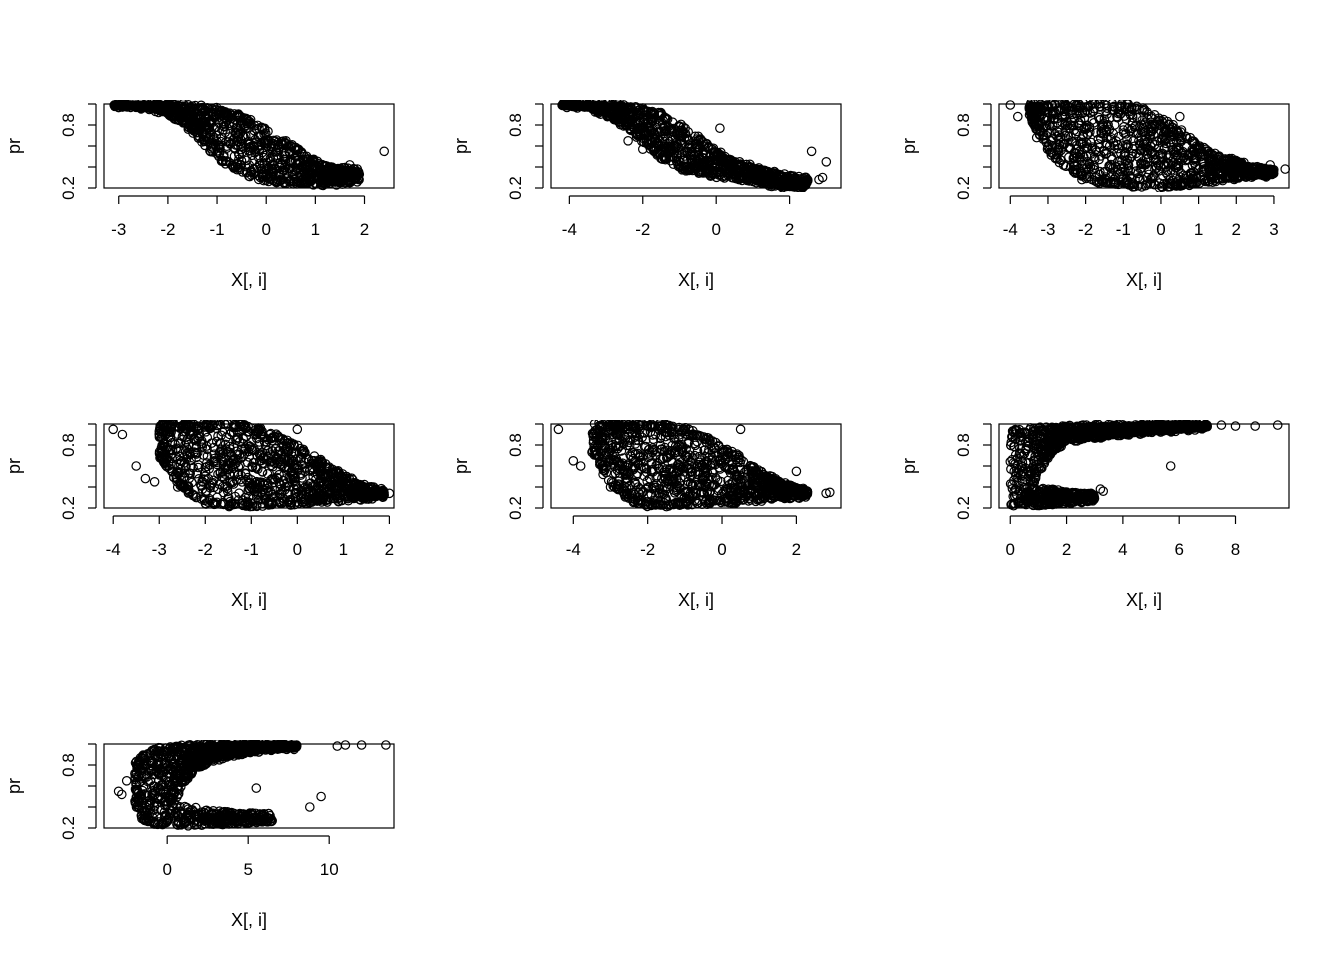 The height and width of the screenshot is (960, 1344). I want to click on y-axis-label: pr, so click(461, 146).